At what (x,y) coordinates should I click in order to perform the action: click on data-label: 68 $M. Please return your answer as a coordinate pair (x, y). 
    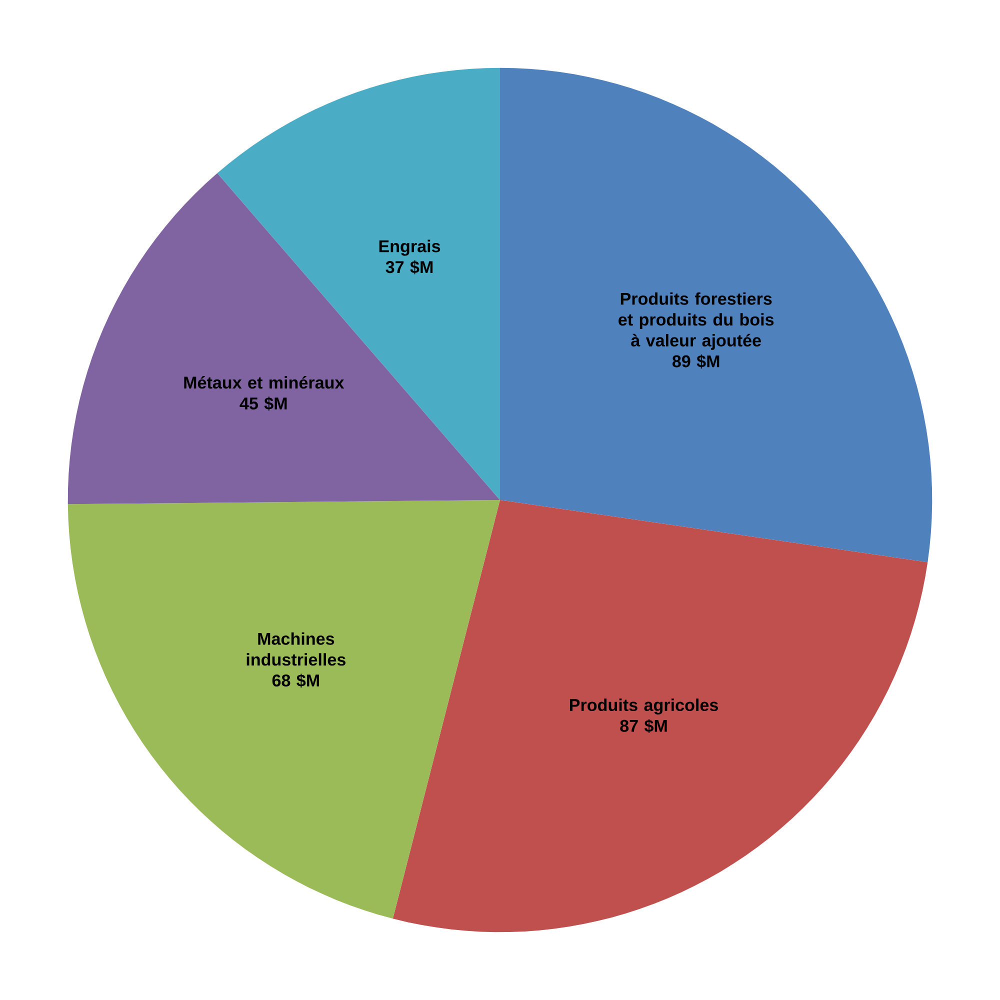
    Looking at the image, I should click on (295, 681).